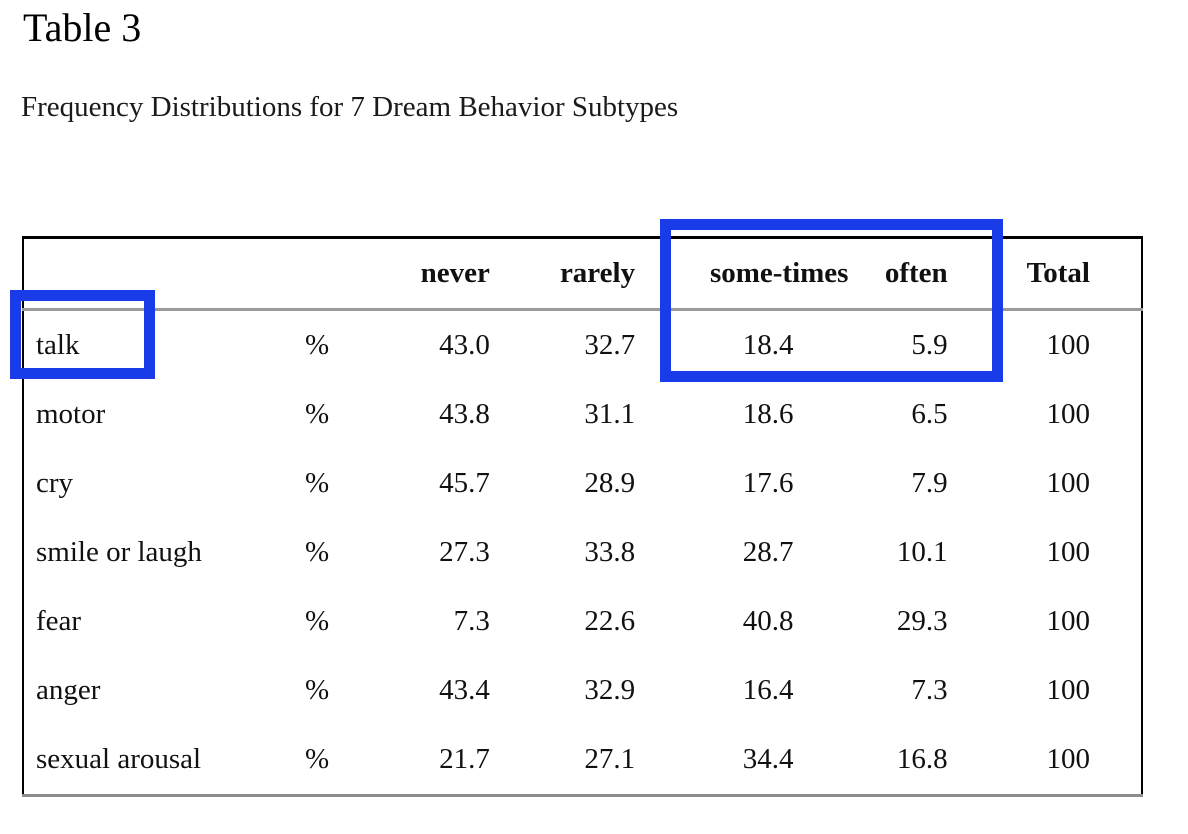 This screenshot has height=834, width=1188. Describe the element at coordinates (58, 345) in the screenshot. I see `row-label: talk` at that location.